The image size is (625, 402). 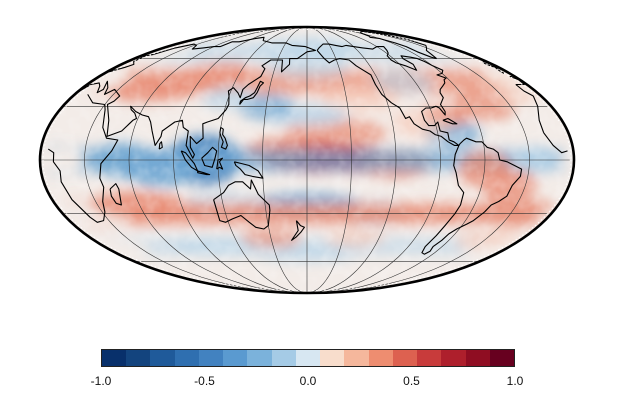 What do you see at coordinates (411, 381) in the screenshot?
I see `colorbar-tick-label: 0.5` at bounding box center [411, 381].